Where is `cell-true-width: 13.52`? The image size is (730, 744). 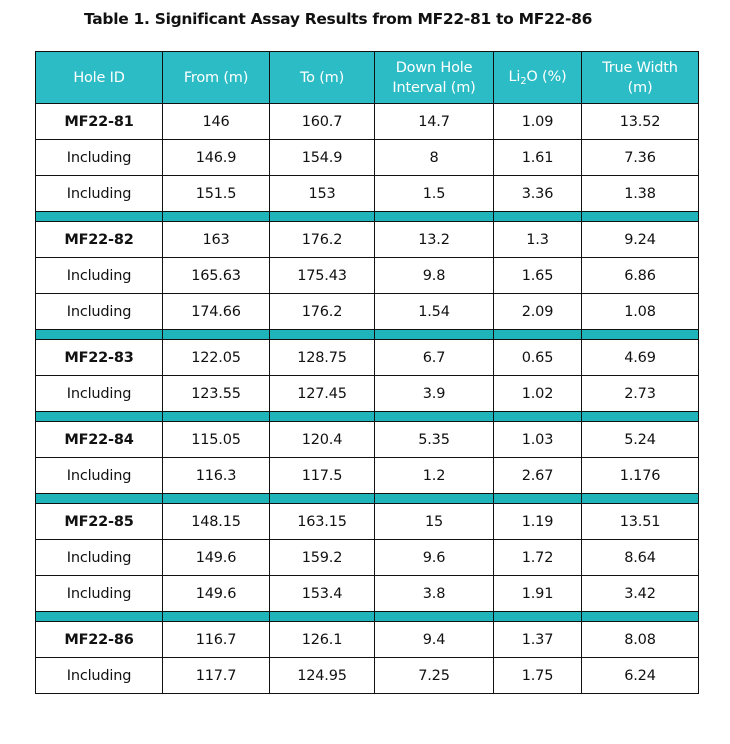 cell-true-width: 13.52 is located at coordinates (640, 121).